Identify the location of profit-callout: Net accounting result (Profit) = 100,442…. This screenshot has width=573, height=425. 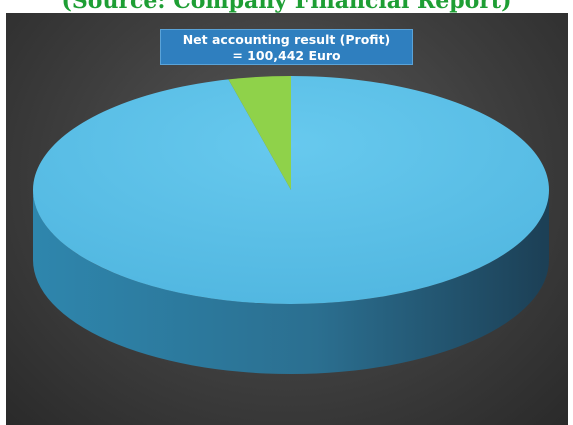
(286, 47).